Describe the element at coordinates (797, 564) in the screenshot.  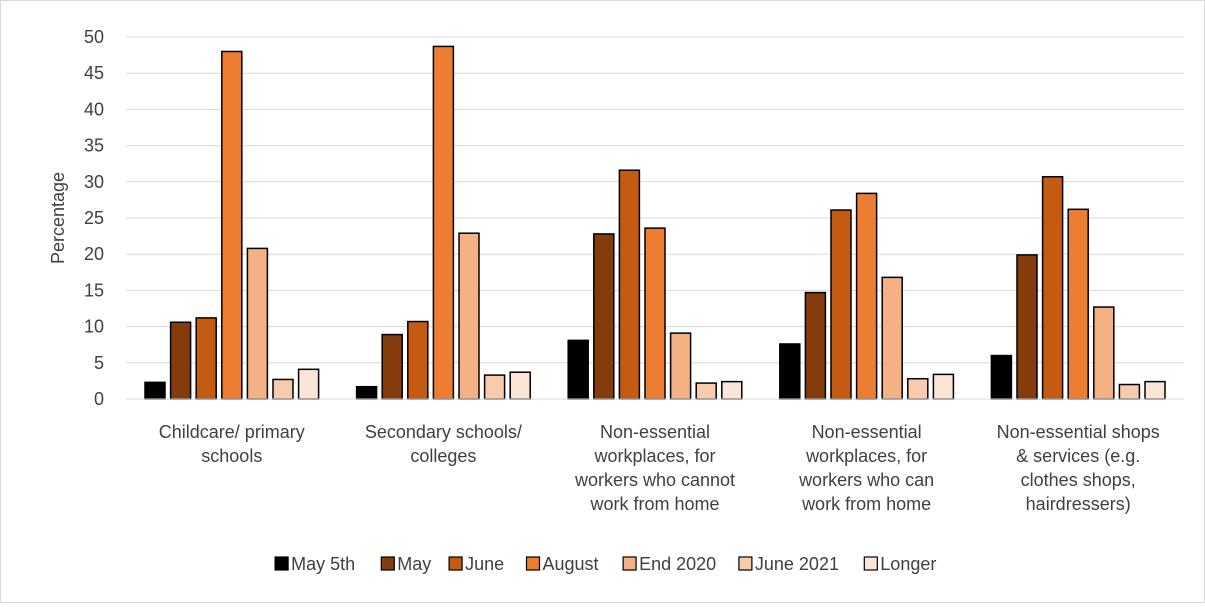
I see `legend-label: June 2021` at that location.